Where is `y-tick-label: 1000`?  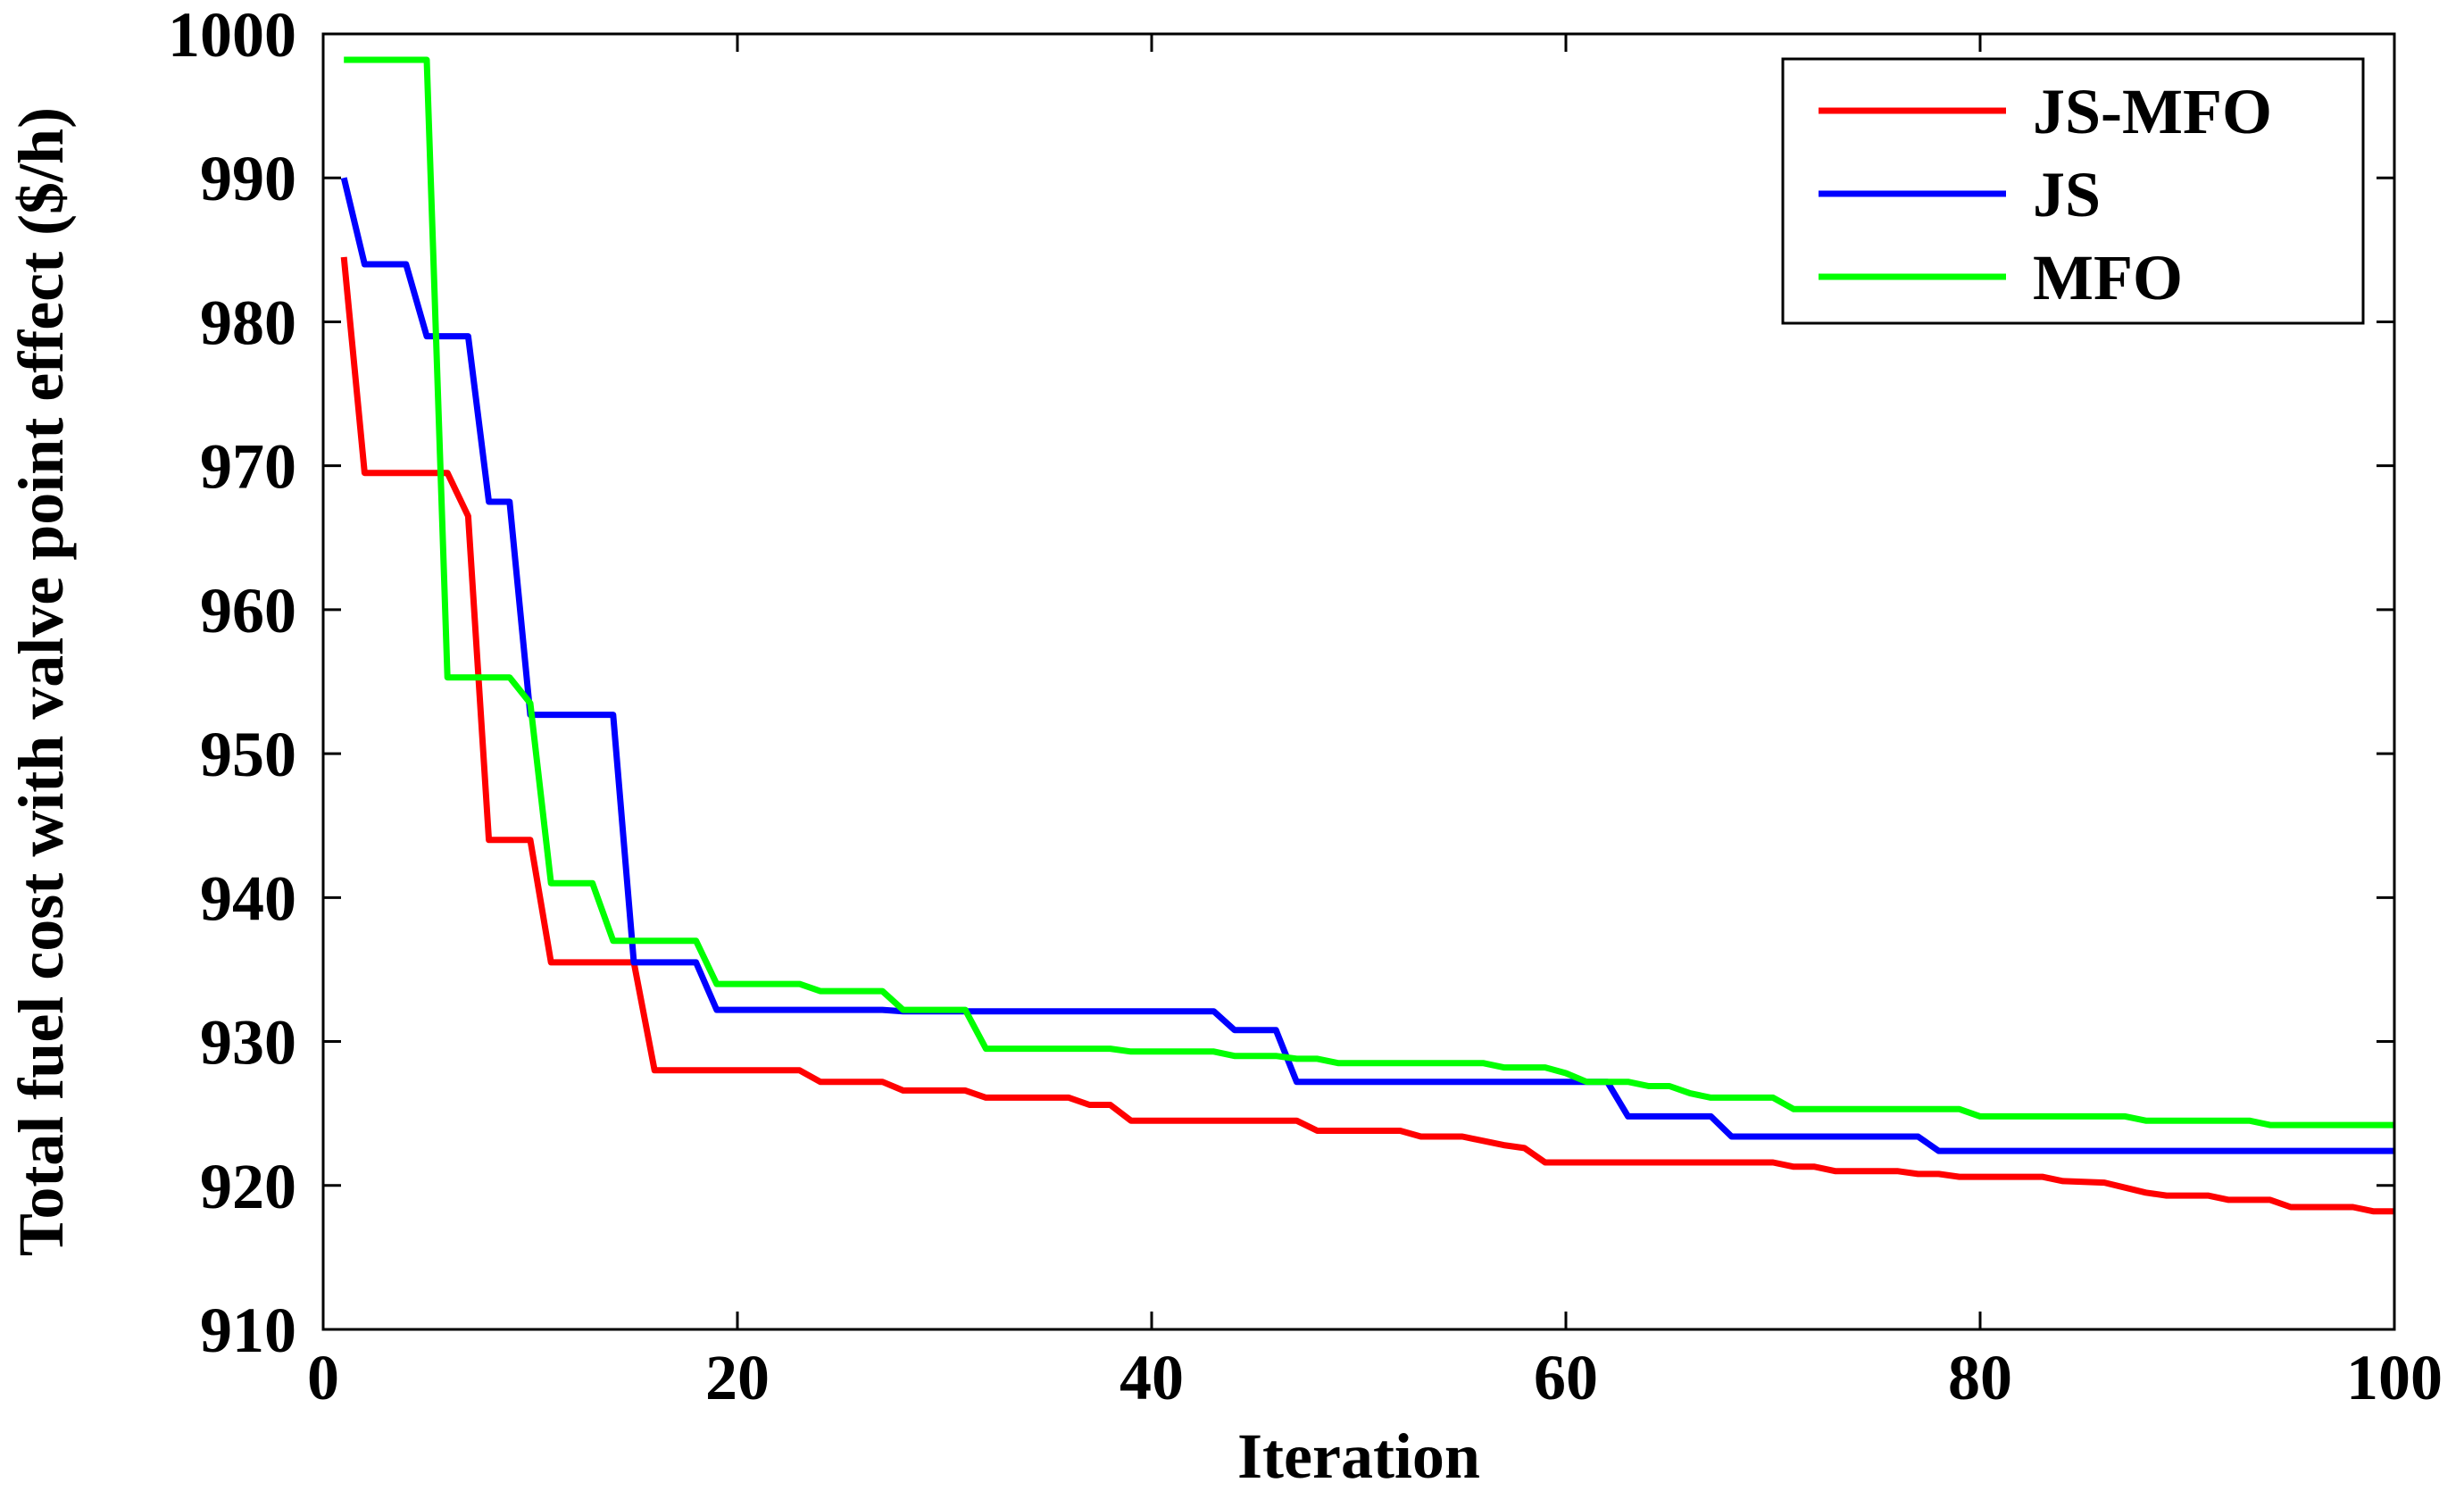 y-tick-label: 1000 is located at coordinates (232, 36).